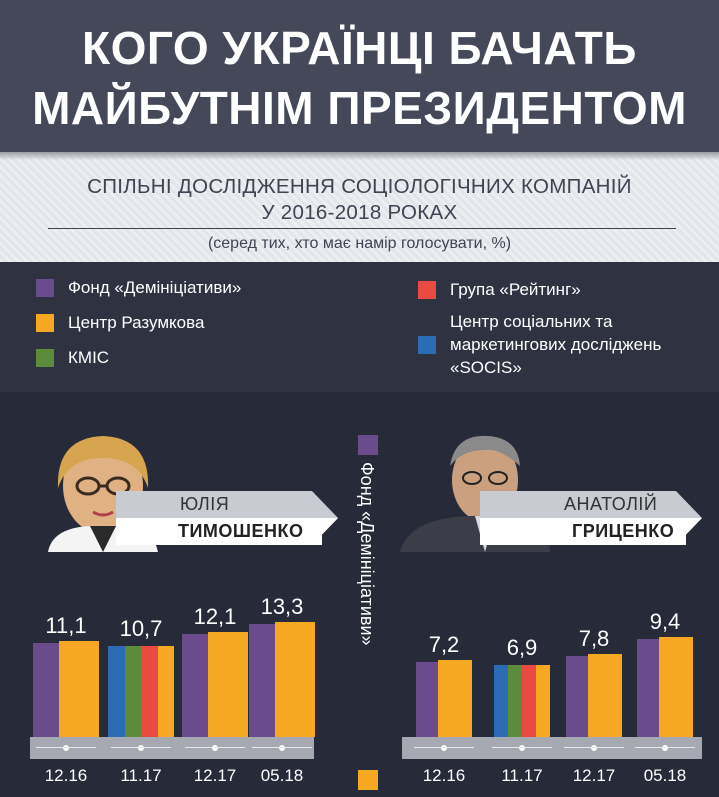 The width and height of the screenshot is (719, 797). I want to click on banner-shadow, so click(359, 156).